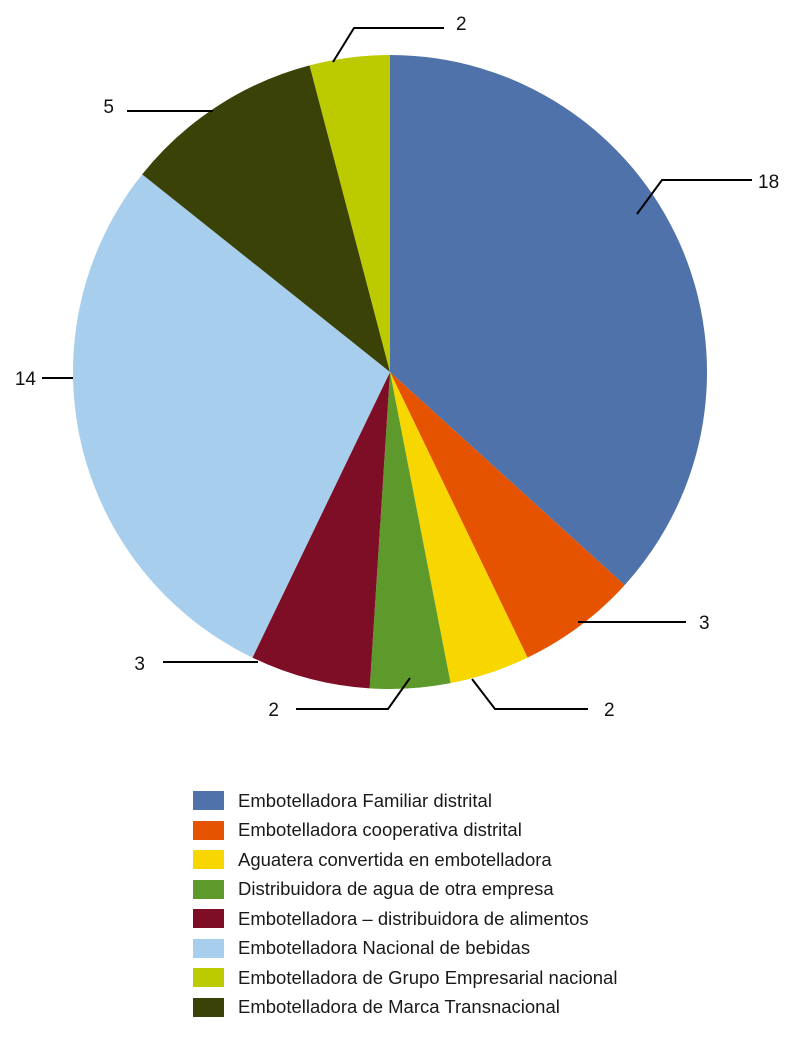  I want to click on legend-item: Embotelladora de Marca Transnacional, so click(405, 1008).